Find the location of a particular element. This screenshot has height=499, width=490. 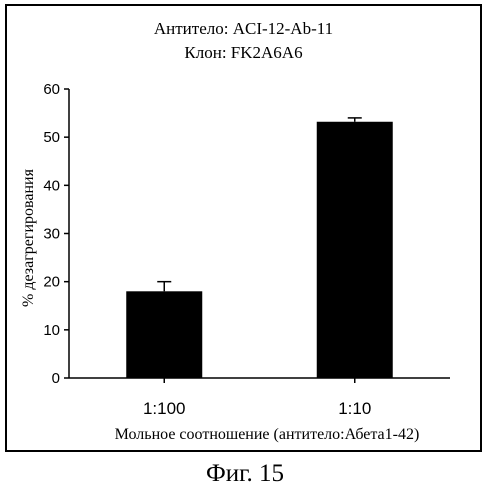

y-tick-label: 60 is located at coordinates (51, 89).